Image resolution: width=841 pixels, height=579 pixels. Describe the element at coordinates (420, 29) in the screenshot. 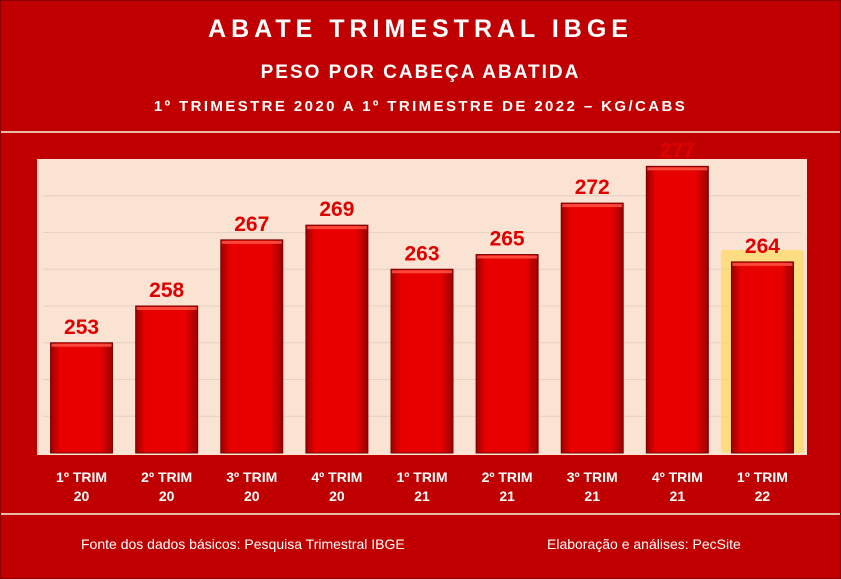

I see `chart-title: ABATE TRIMESTRAL IBGE` at that location.